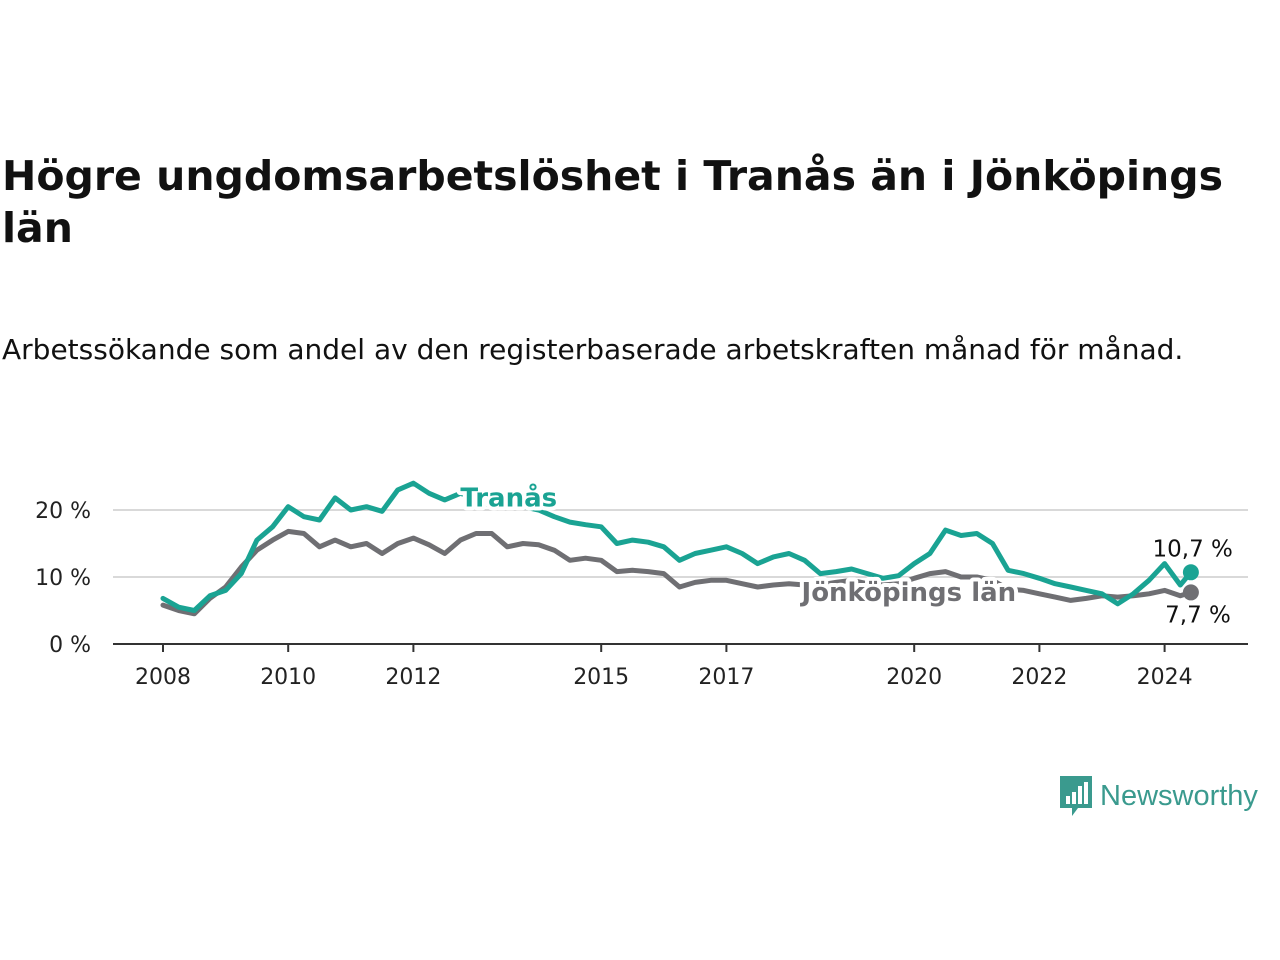  I want to click on x-tick-label: 2015, so click(601, 677).